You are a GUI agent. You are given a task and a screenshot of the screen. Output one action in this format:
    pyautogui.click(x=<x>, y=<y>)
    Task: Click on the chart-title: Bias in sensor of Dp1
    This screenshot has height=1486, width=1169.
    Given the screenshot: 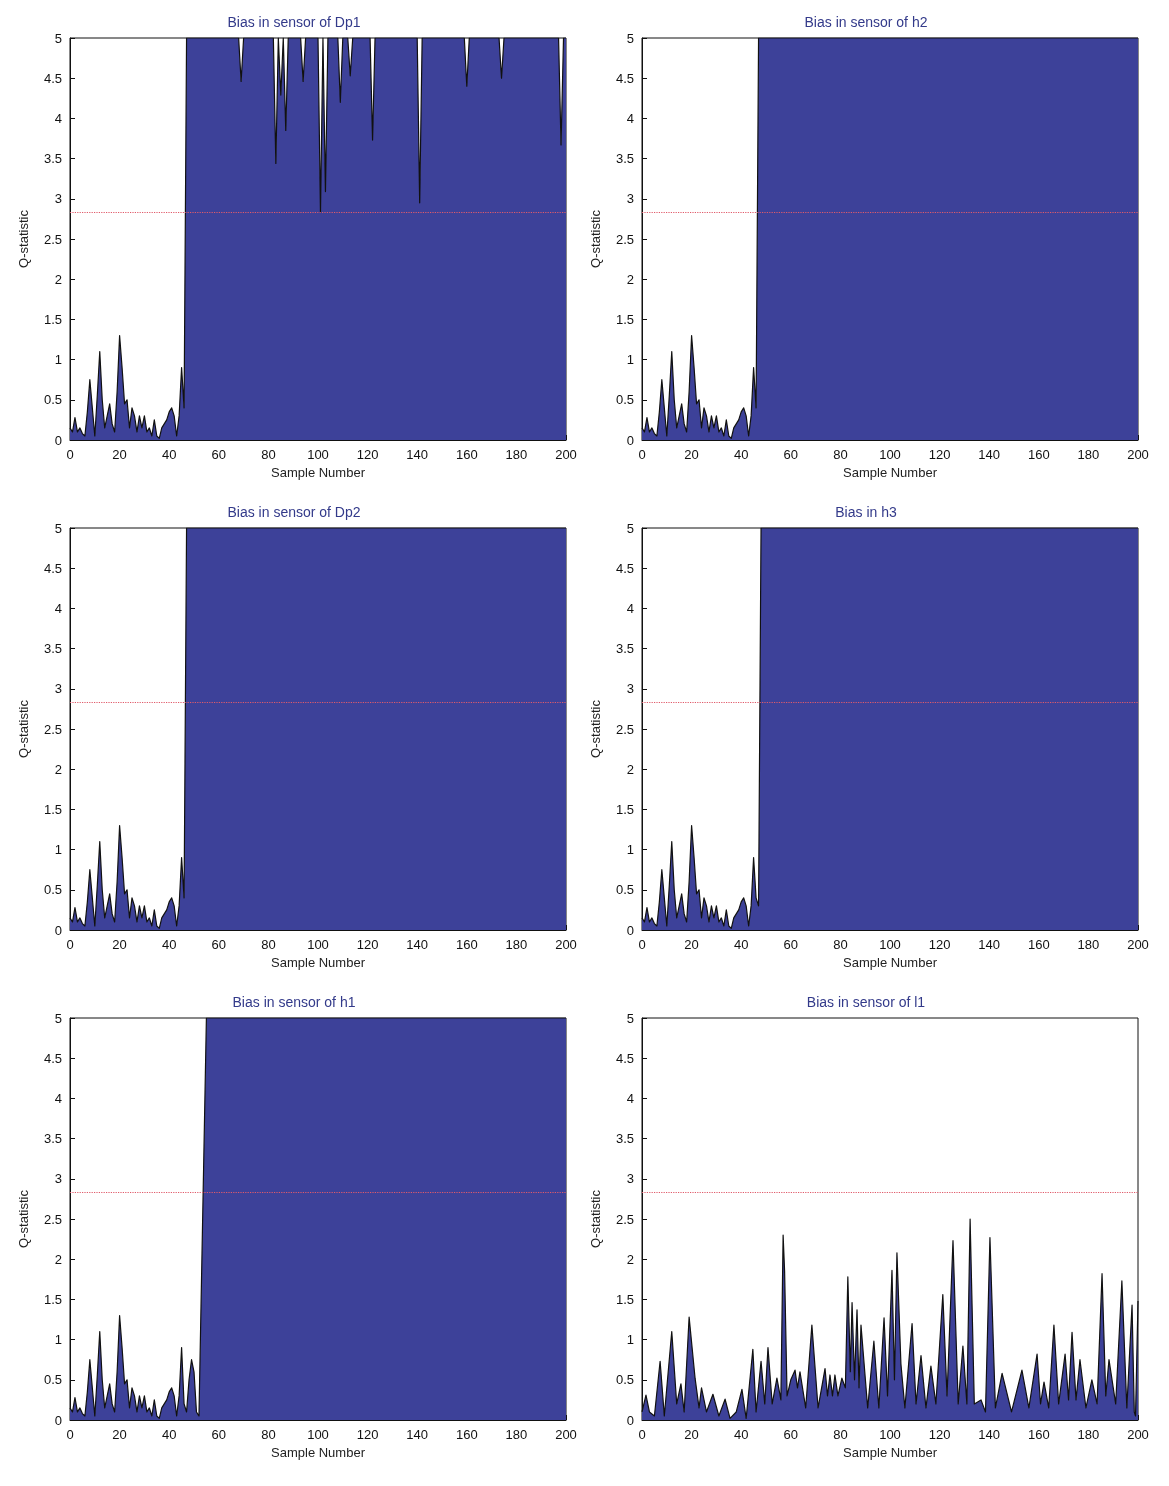 What is the action you would take?
    pyautogui.click(x=294, y=22)
    